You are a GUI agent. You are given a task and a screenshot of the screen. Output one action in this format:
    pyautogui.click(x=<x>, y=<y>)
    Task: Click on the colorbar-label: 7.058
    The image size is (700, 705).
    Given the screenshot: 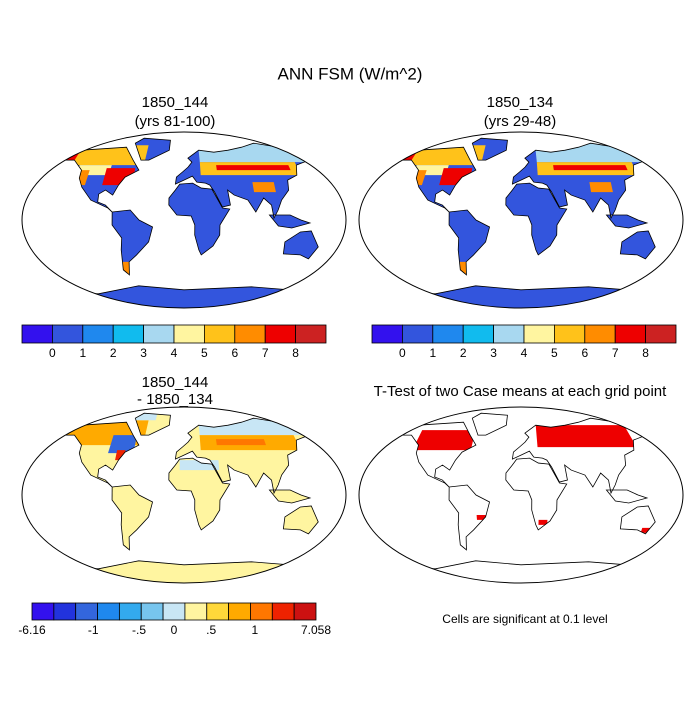 What is the action you would take?
    pyautogui.click(x=316, y=630)
    